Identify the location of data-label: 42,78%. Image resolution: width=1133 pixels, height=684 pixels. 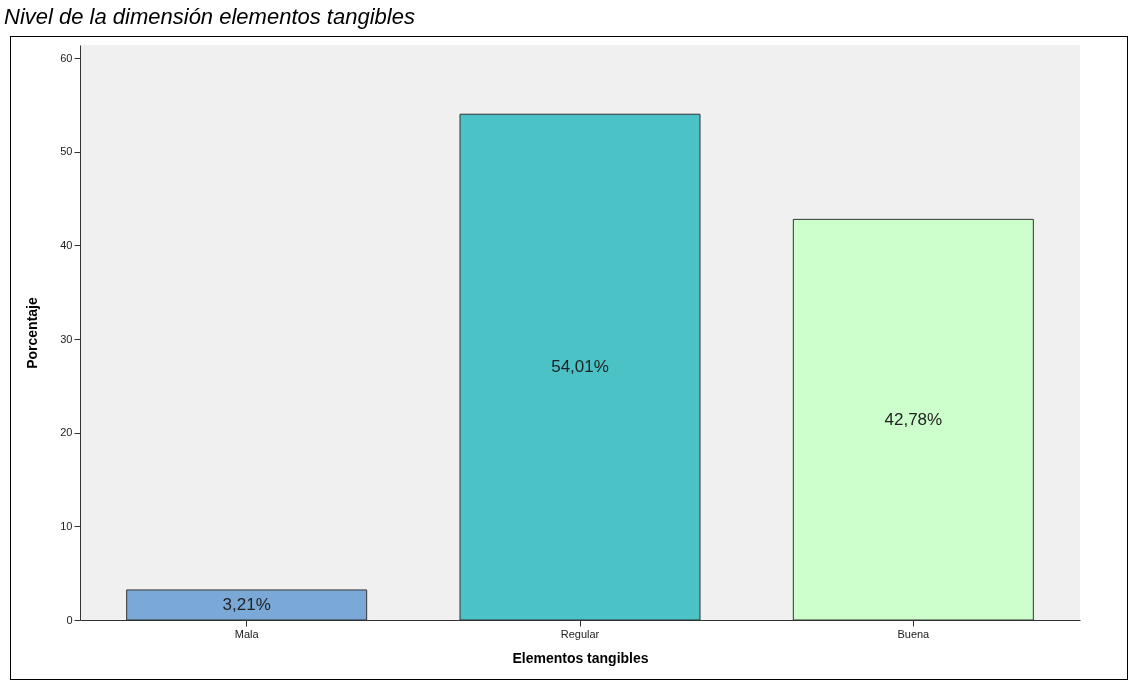
(913, 419).